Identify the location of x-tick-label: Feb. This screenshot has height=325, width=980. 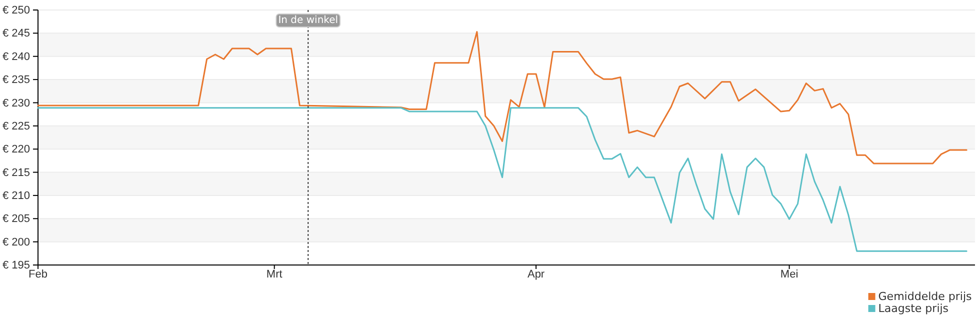
(38, 274).